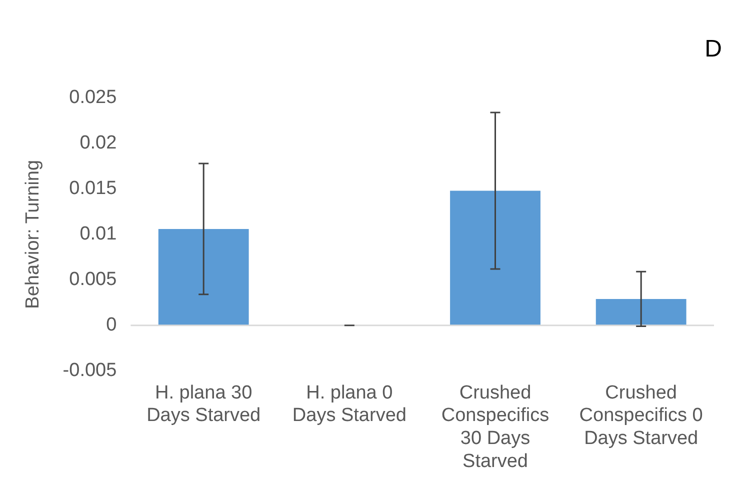  What do you see at coordinates (713, 49) in the screenshot?
I see `text: D` at bounding box center [713, 49].